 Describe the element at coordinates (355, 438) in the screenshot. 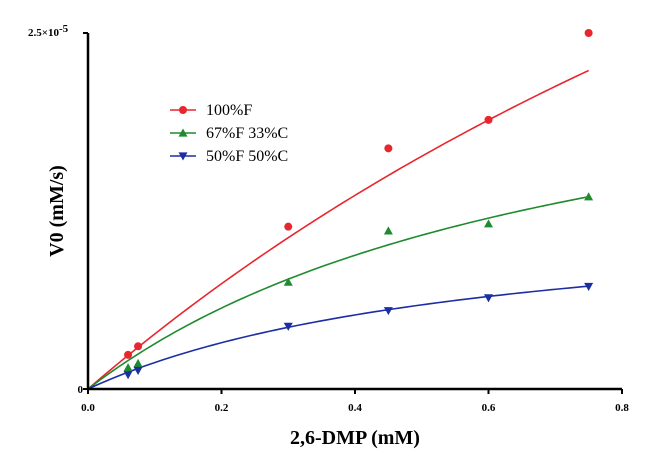

I see `x-axis-title: 2,6-DMP (mM)` at that location.